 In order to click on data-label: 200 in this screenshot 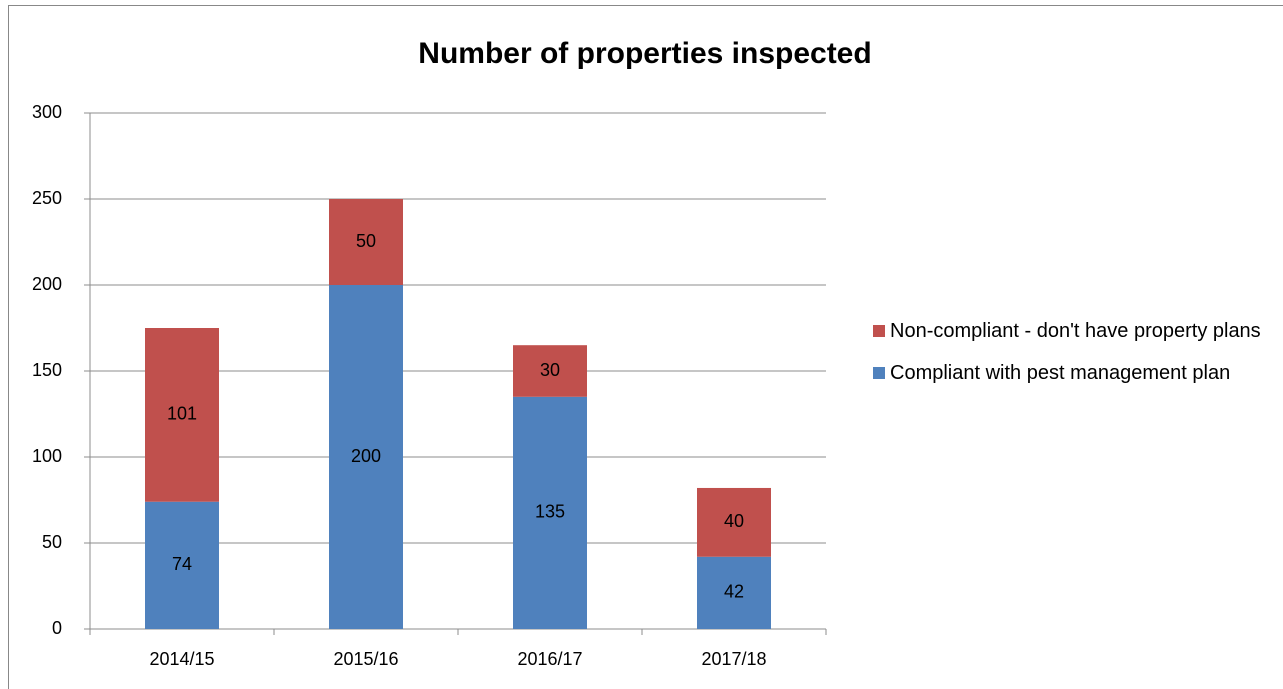, I will do `click(366, 456)`.